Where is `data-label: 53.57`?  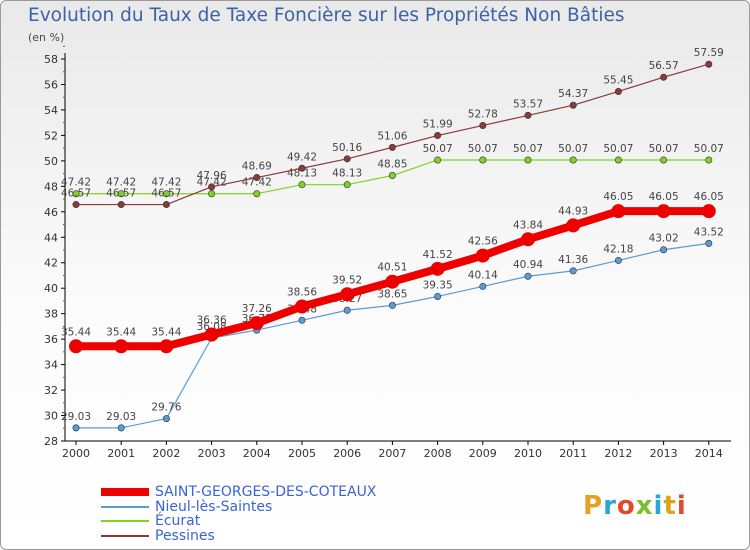 data-label: 53.57 is located at coordinates (528, 104).